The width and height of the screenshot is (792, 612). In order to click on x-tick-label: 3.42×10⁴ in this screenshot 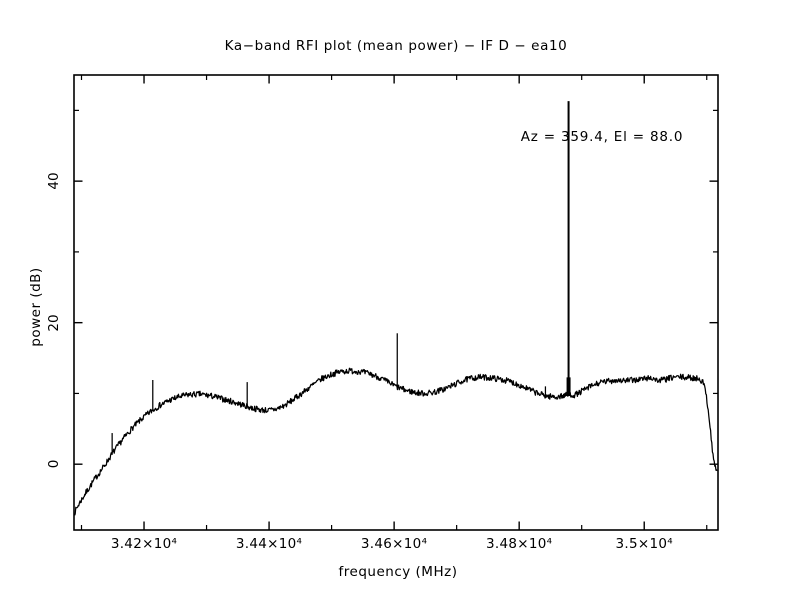, I will do `click(144, 544)`.